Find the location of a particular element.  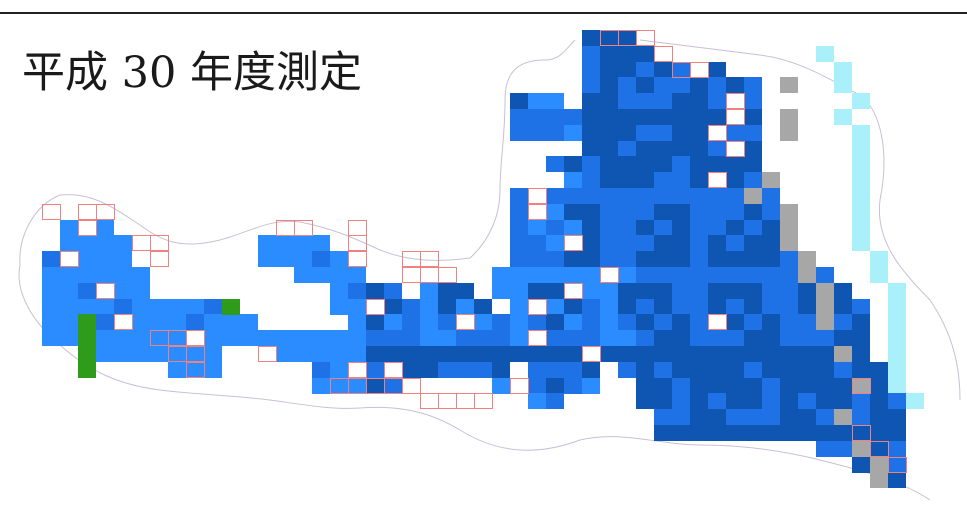

top-rule is located at coordinates (483, 13).